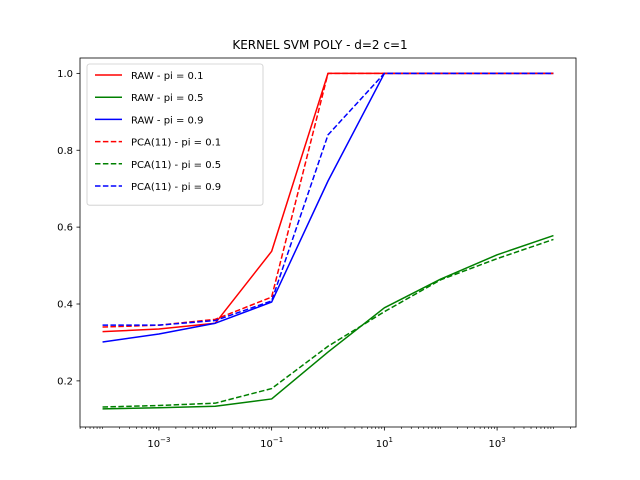 The image size is (640, 480). What do you see at coordinates (158, 443) in the screenshot?
I see `x-tick-label-0: 10⁻³` at bounding box center [158, 443].